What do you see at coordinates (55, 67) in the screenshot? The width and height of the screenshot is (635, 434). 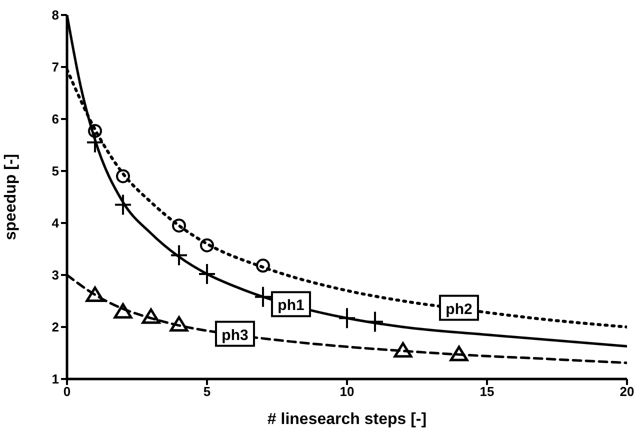 I see `y-tick-label: 7` at bounding box center [55, 67].